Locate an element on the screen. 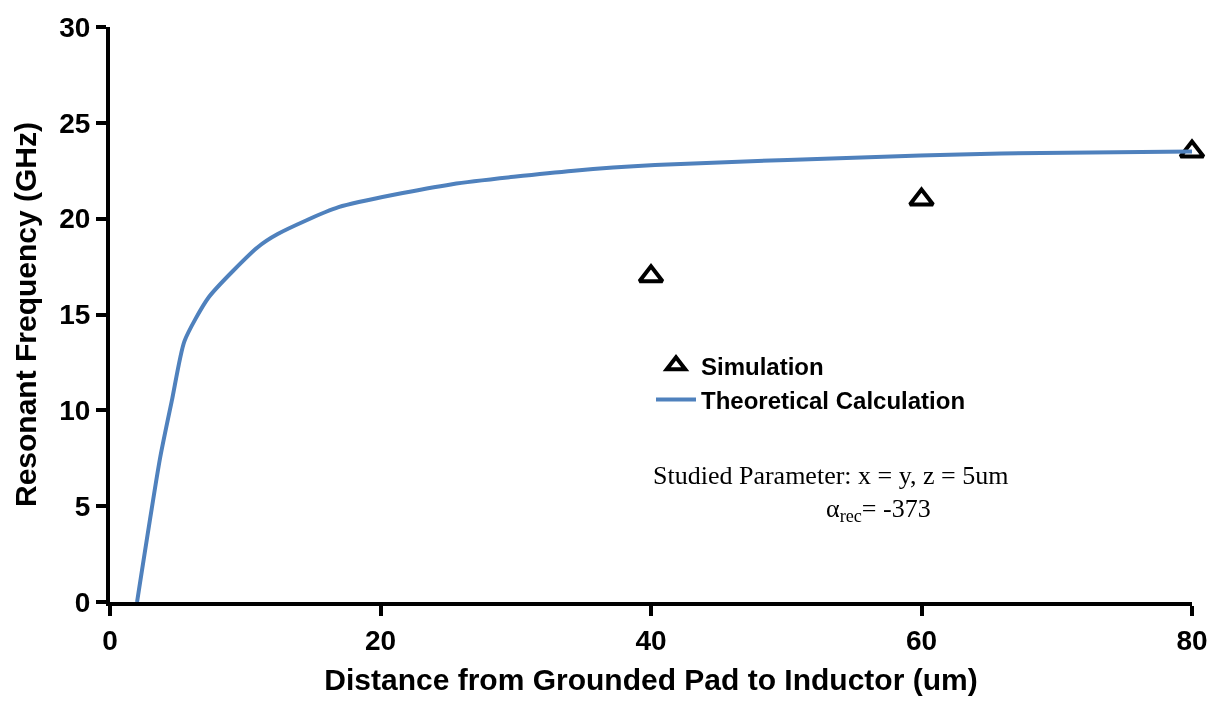 This screenshot has width=1222, height=704. x-tick-label: 60 is located at coordinates (921, 640).